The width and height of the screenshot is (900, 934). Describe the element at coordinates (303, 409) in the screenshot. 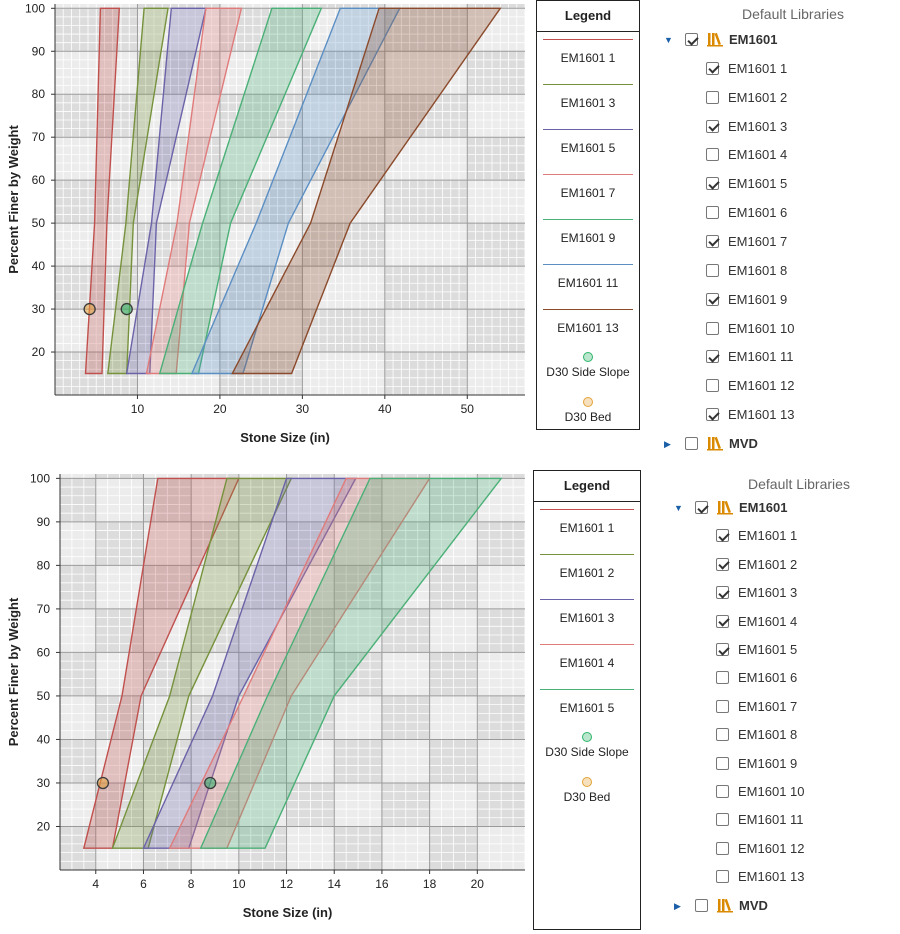

I see `x-tick-label: 30` at that location.